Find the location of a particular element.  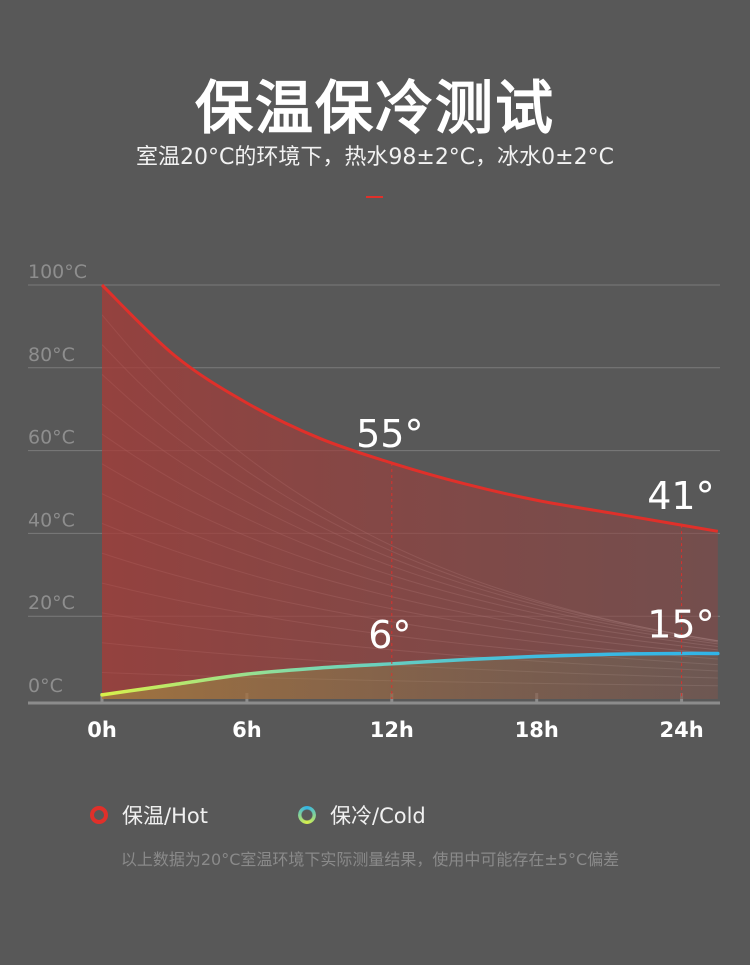

y-tick-label: 40°C is located at coordinates (51, 520).